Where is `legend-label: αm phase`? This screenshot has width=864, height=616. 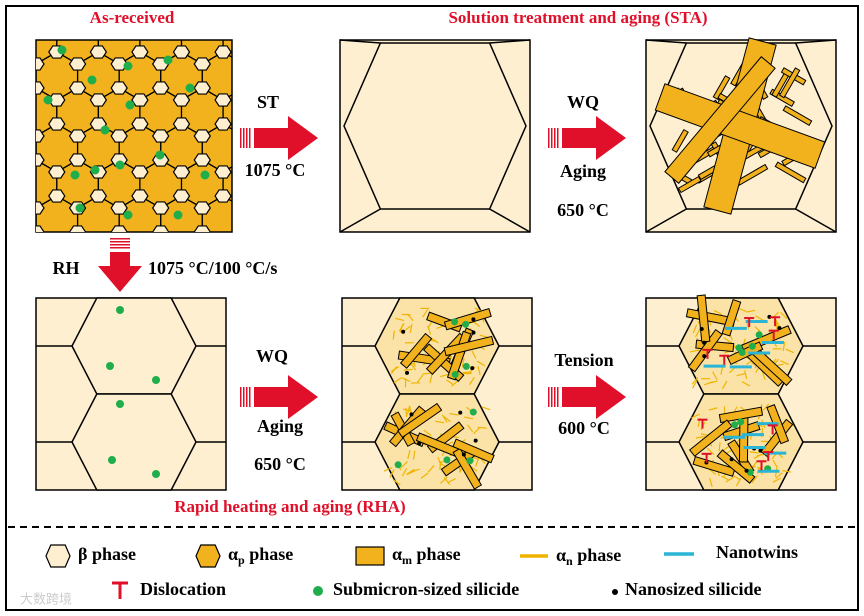
legend-label: αm phase is located at coordinates (426, 555).